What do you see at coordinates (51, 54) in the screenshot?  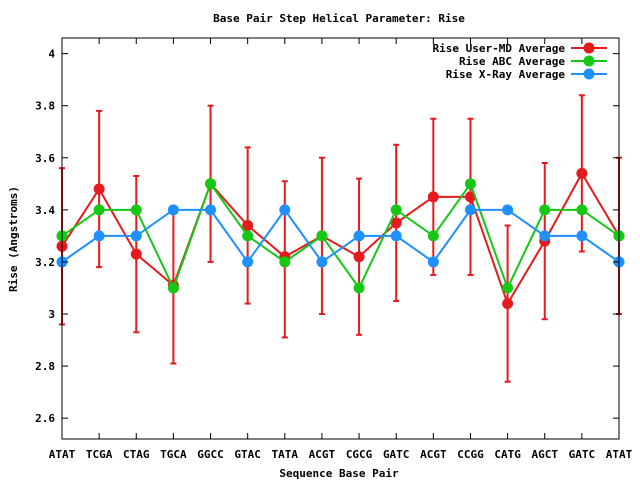 I see `y-tick-label: 4` at bounding box center [51, 54].